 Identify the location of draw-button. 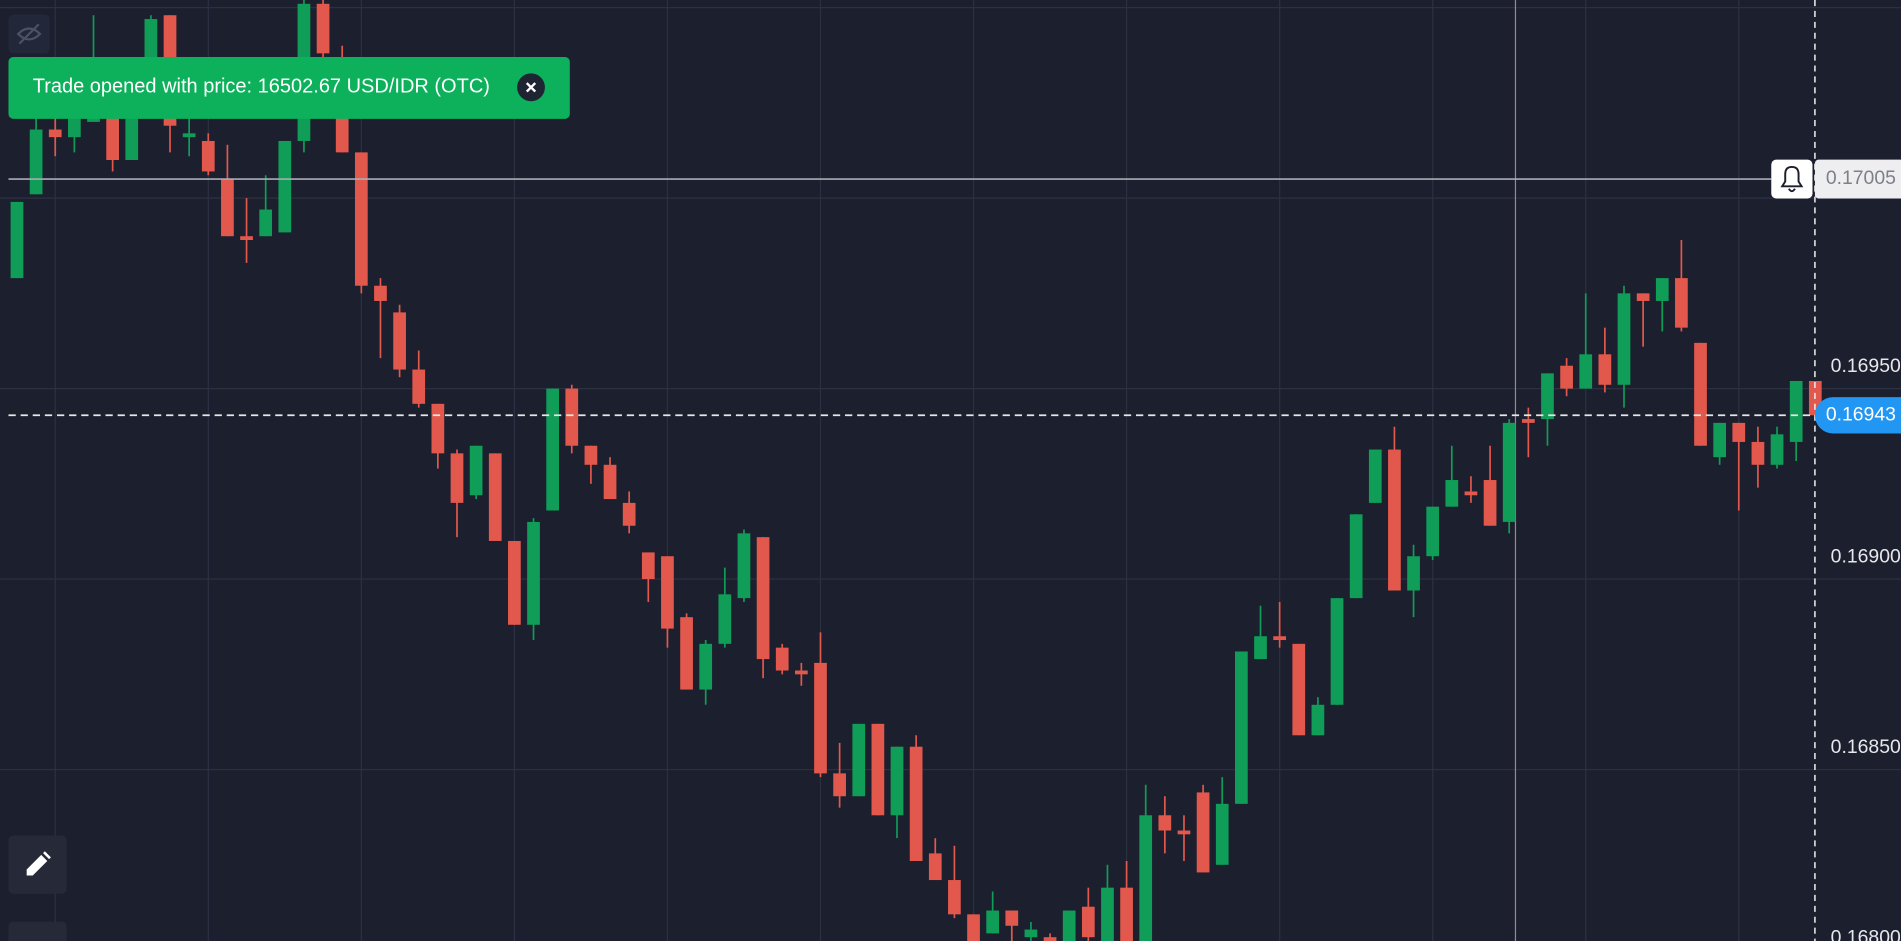
(37, 864).